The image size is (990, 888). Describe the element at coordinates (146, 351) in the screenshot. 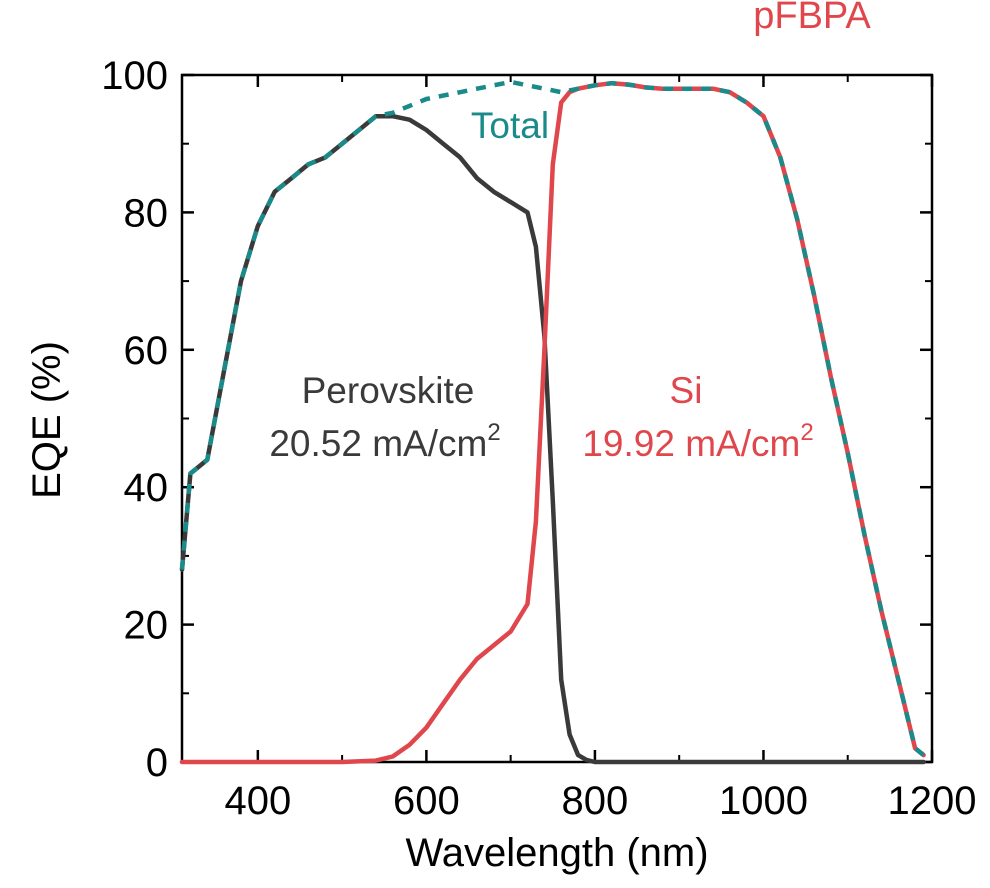

I see `y-tick-label: 60` at that location.